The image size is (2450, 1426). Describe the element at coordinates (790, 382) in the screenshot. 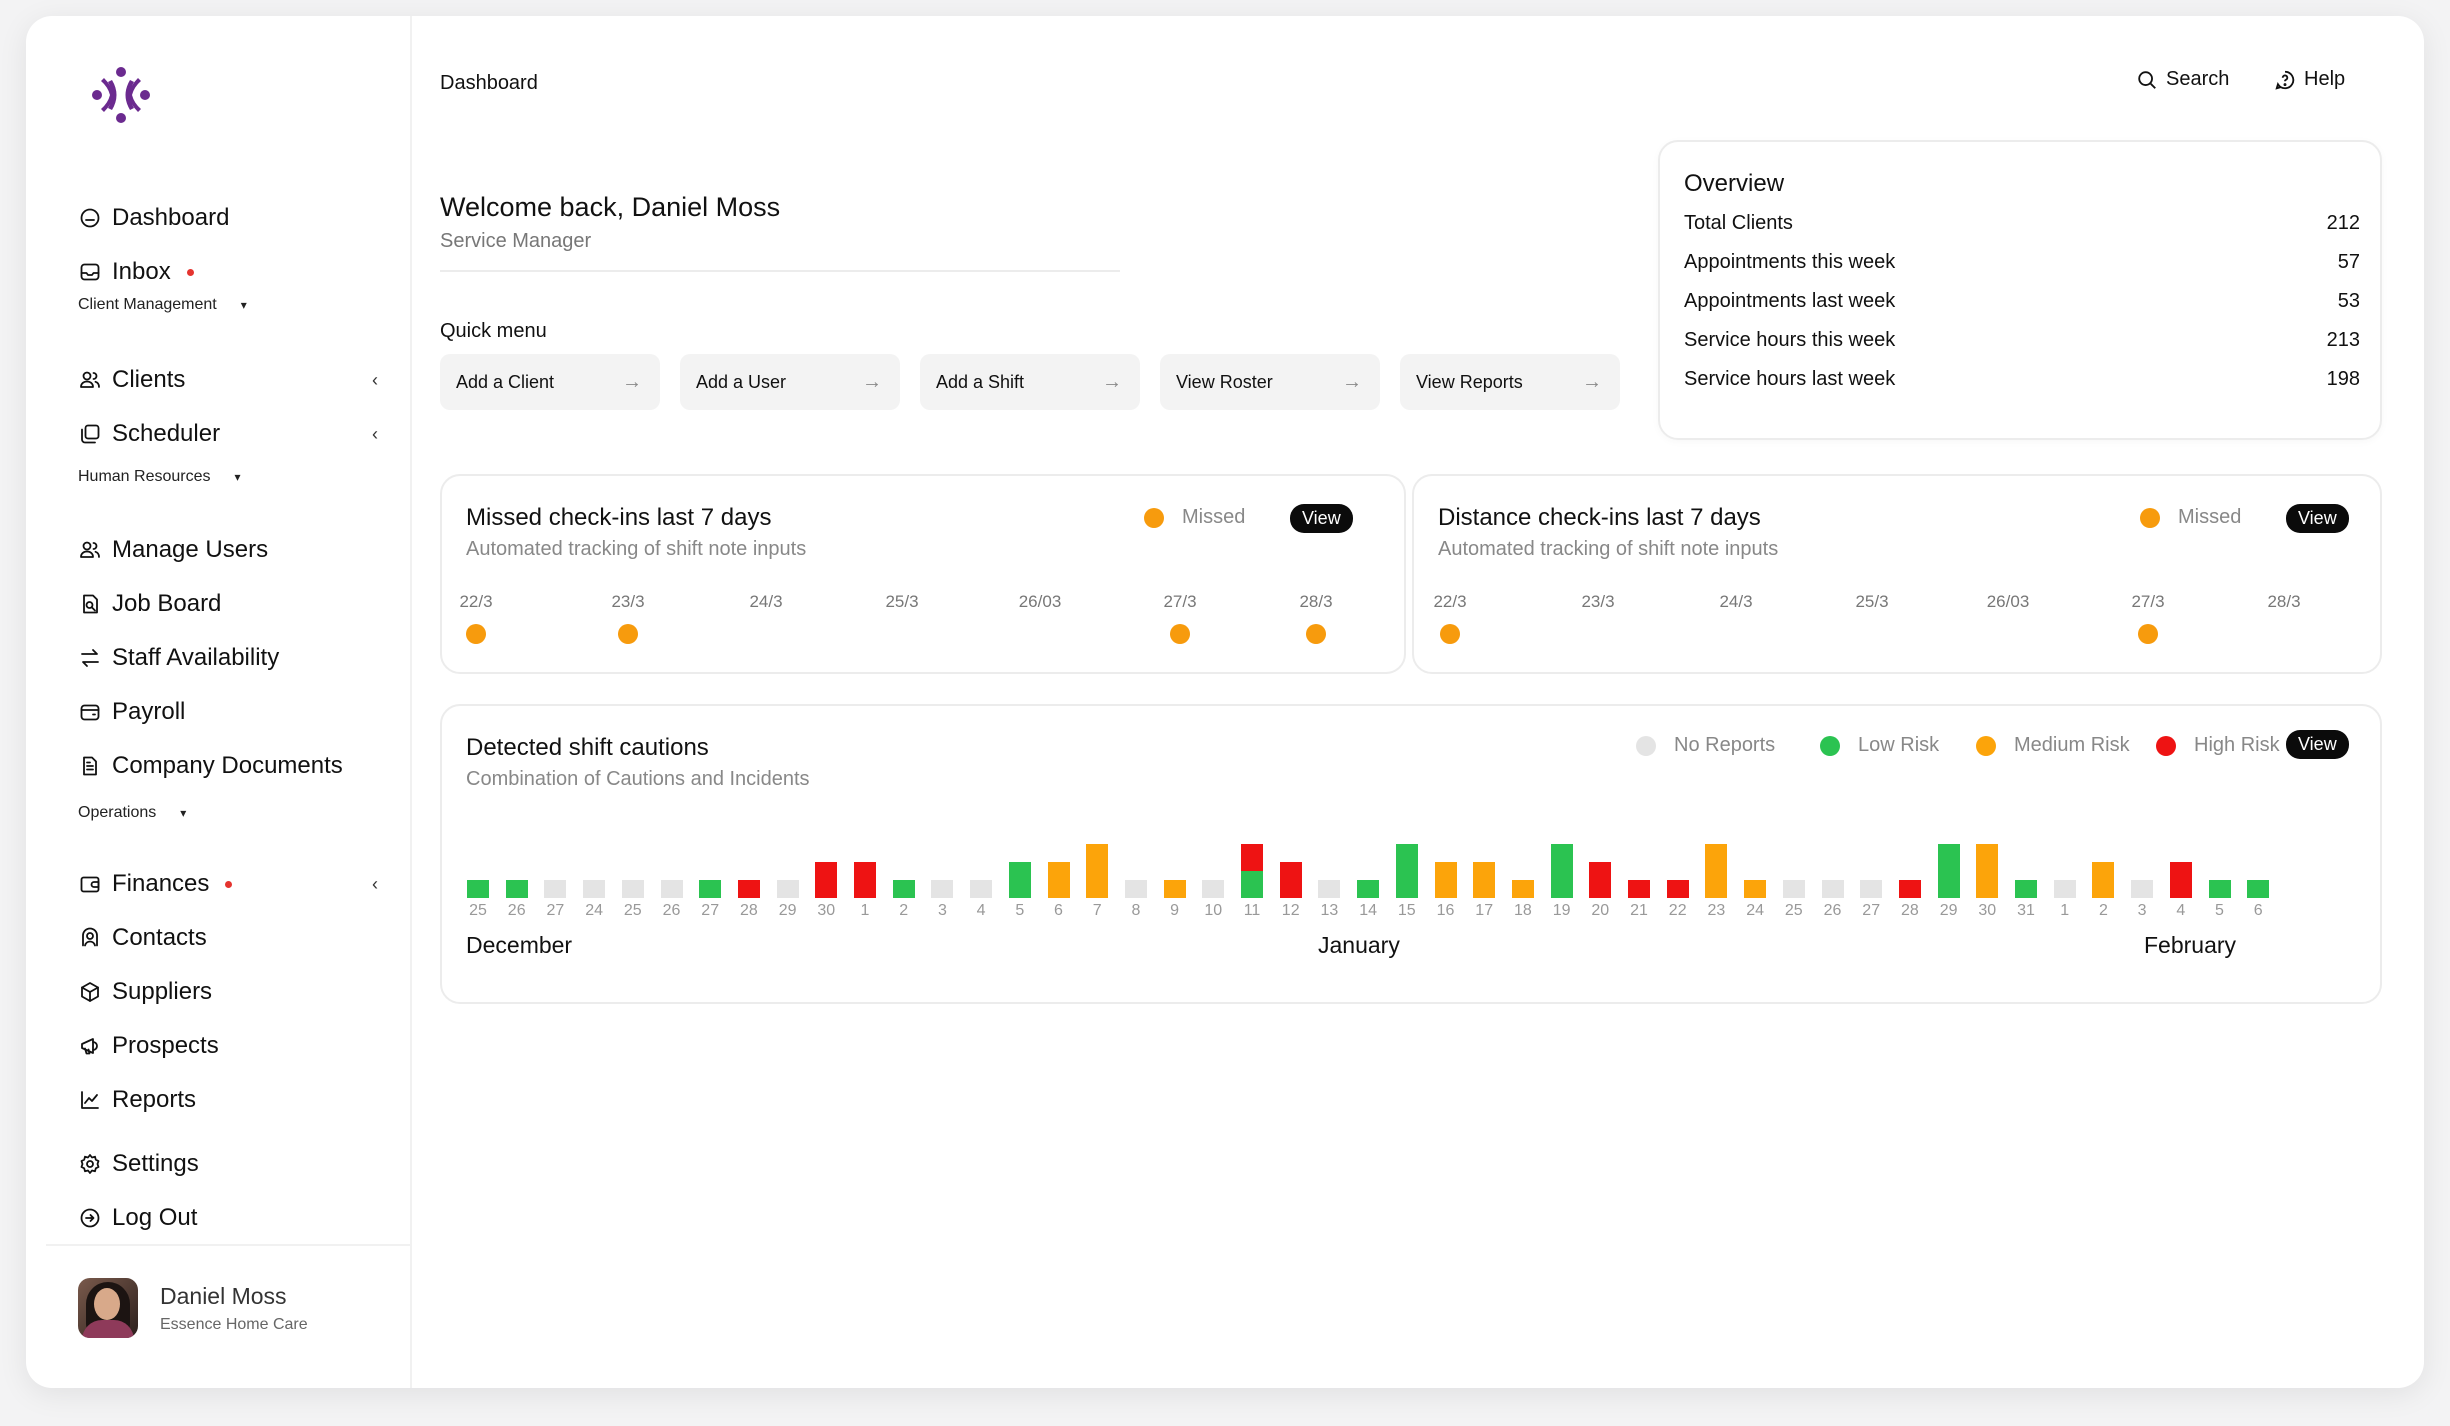

I see `quick-menu-add-a-user-button: Add a User →` at that location.